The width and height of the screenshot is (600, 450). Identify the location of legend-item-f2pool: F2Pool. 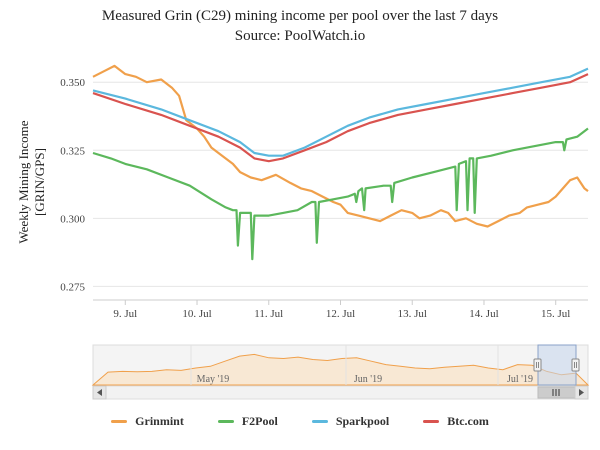
(247, 421).